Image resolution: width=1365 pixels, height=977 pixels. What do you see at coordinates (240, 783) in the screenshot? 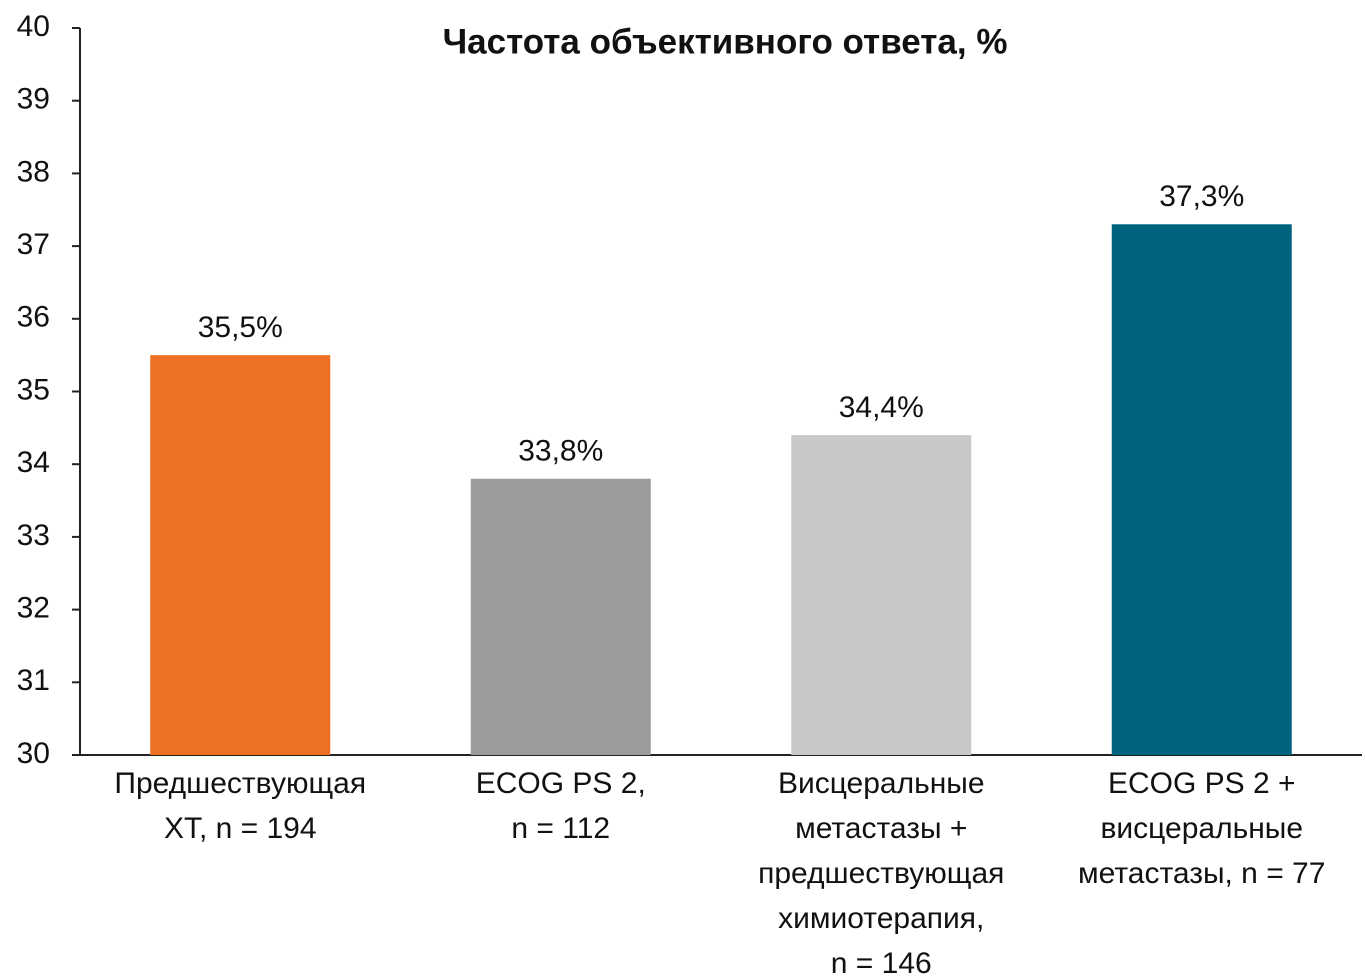
I see `x-tick-label: Предшествующая` at bounding box center [240, 783].